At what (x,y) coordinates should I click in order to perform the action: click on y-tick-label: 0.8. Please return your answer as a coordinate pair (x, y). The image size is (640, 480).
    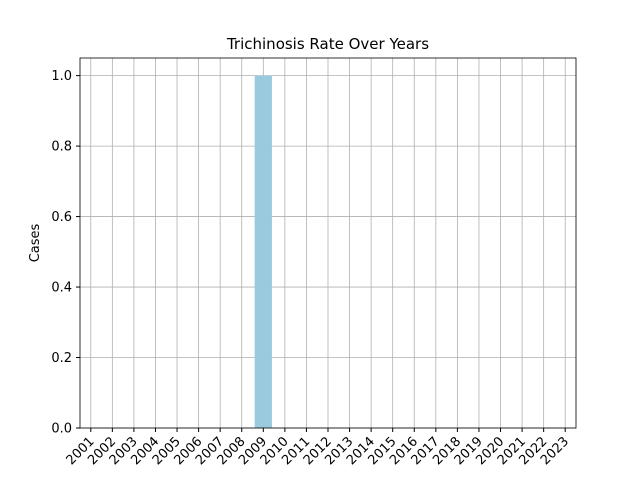
    Looking at the image, I should click on (61, 147).